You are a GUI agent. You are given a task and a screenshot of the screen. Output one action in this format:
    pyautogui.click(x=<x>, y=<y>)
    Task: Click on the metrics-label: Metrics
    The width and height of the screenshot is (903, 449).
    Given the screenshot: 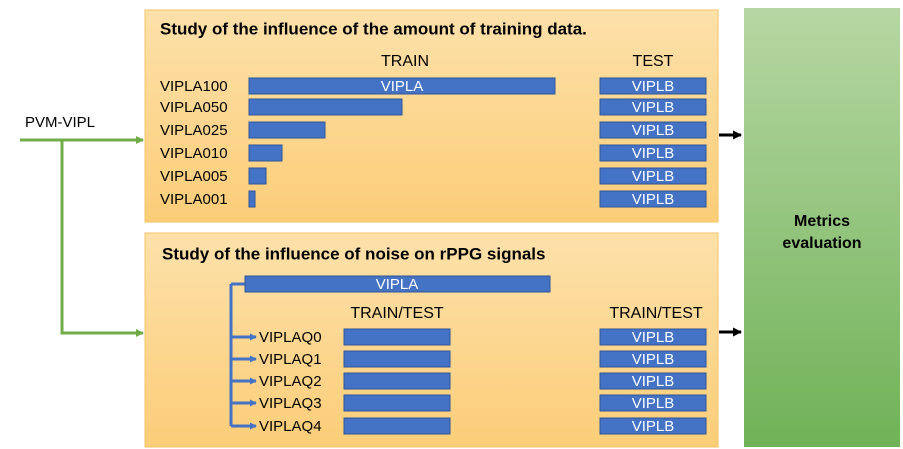 What is the action you would take?
    pyautogui.click(x=822, y=221)
    